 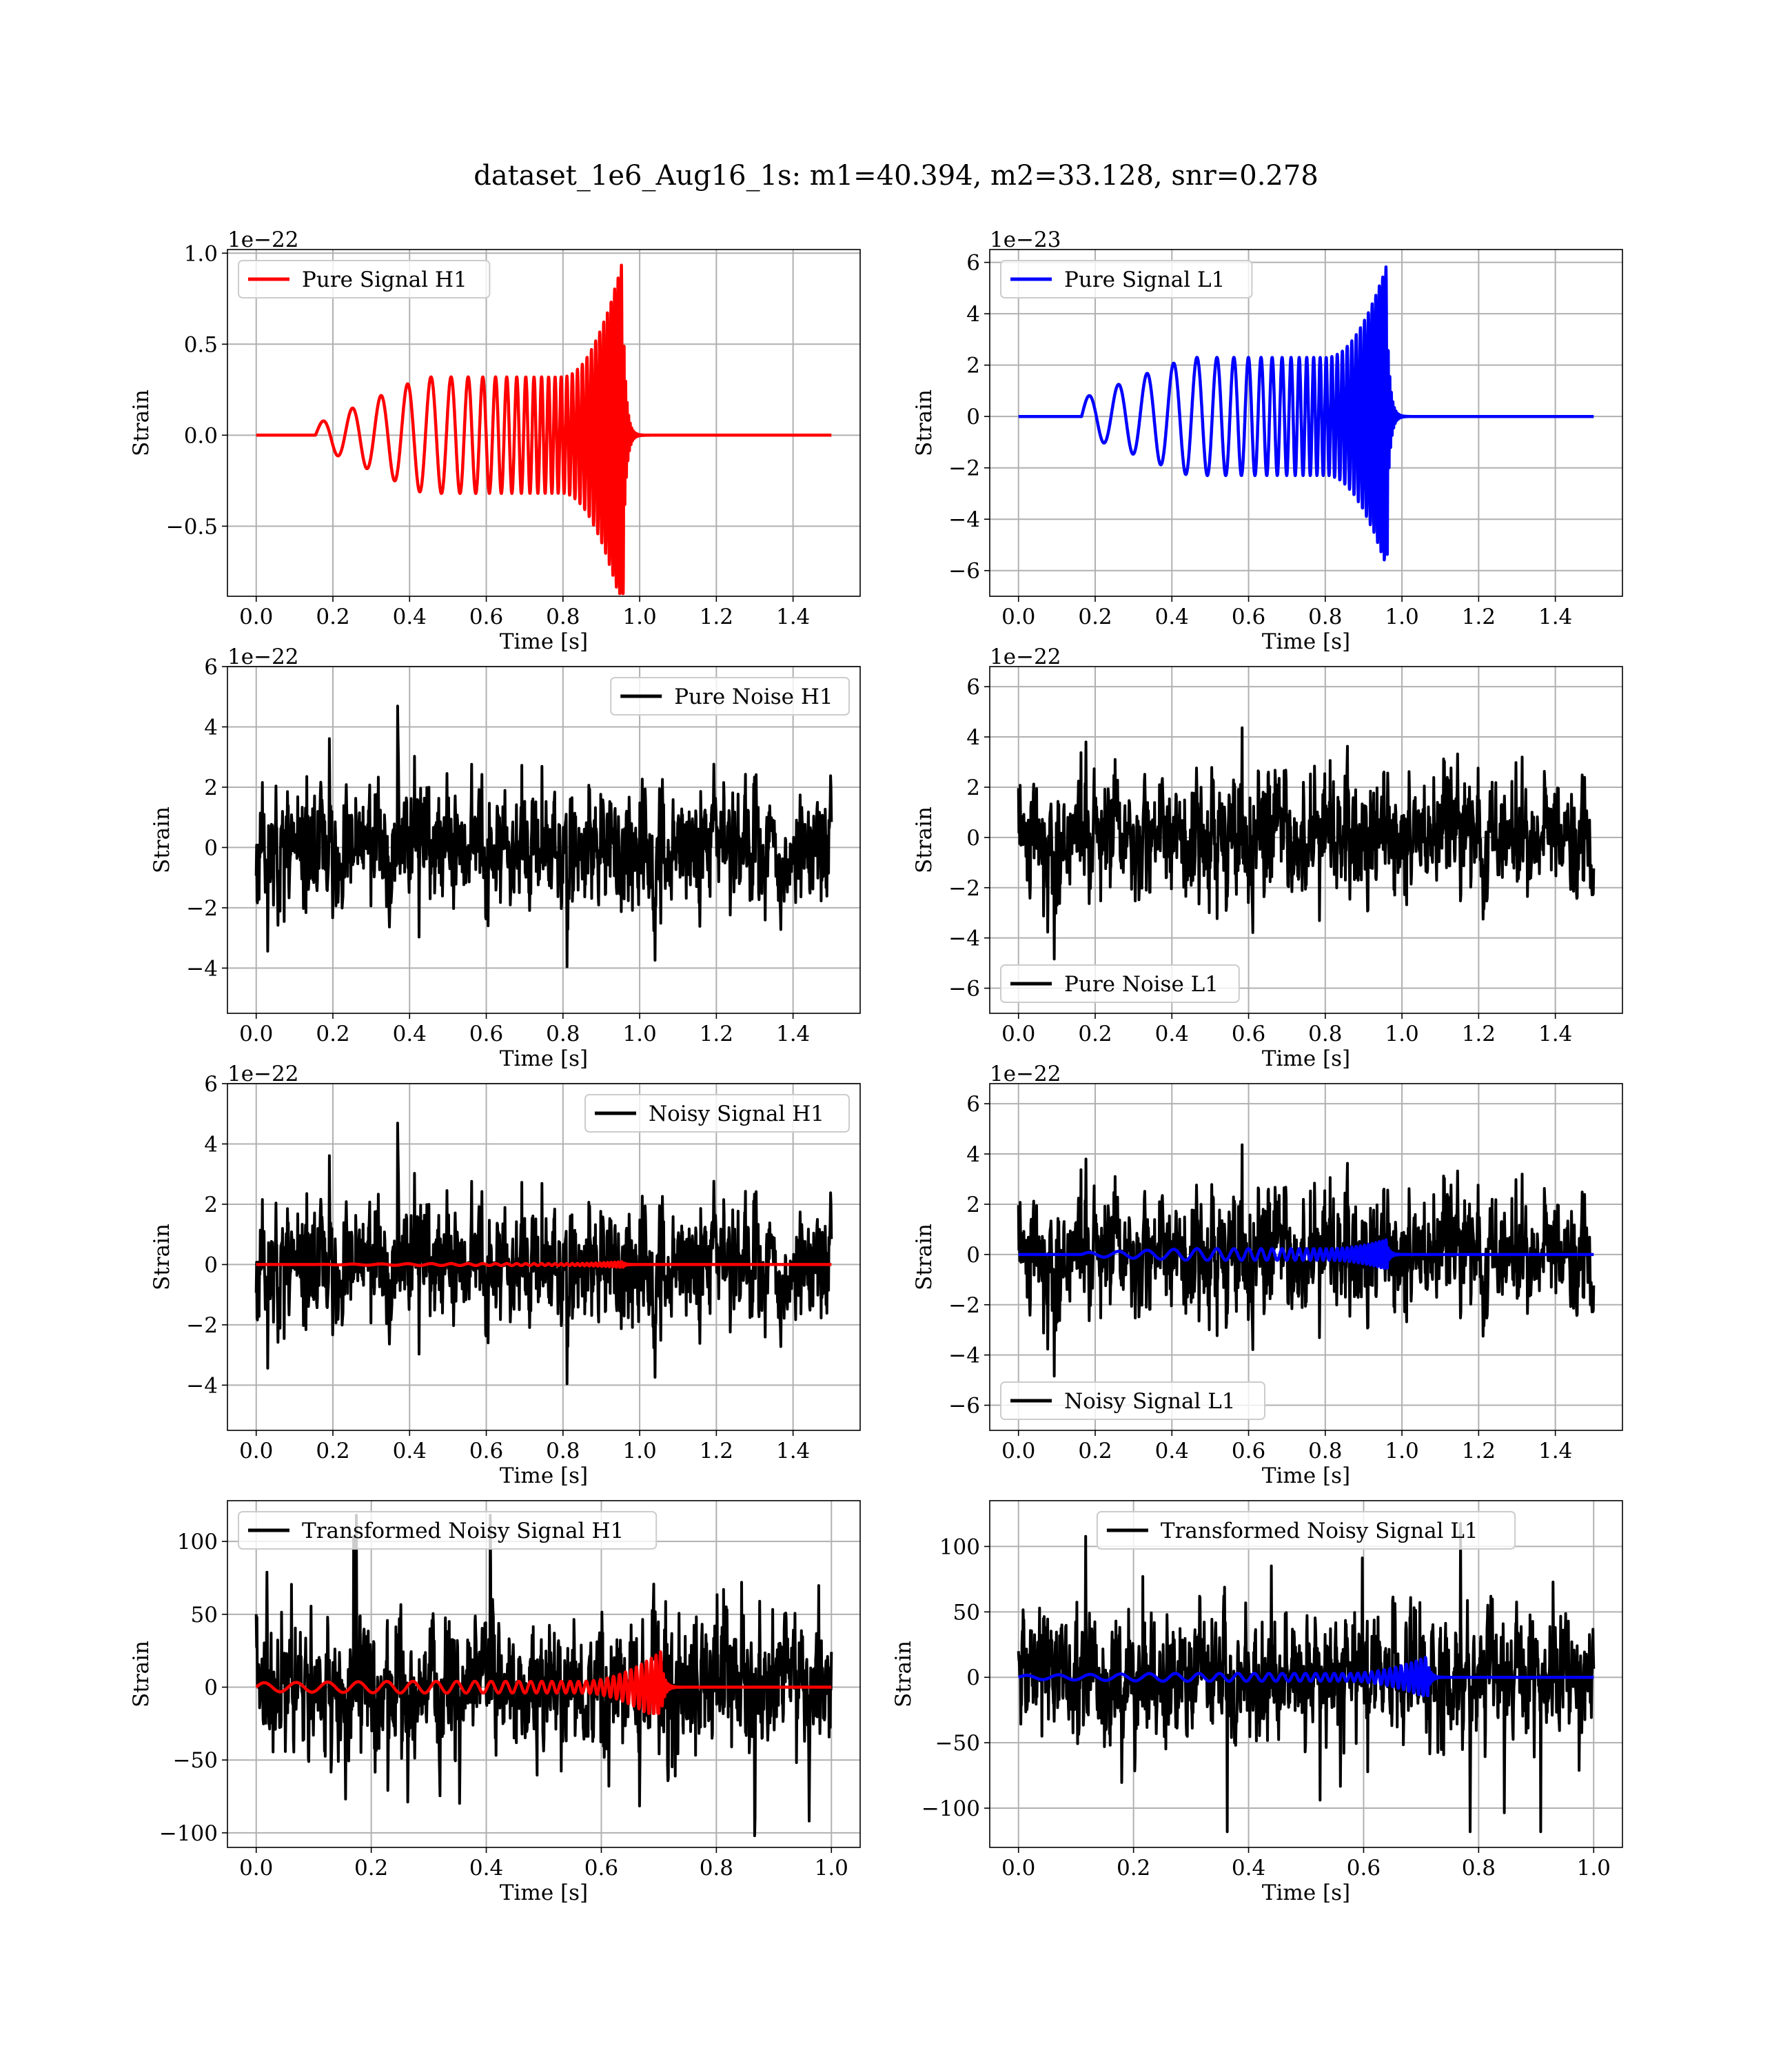 I want to click on legend-label: Pure Signal H1, so click(x=384, y=279).